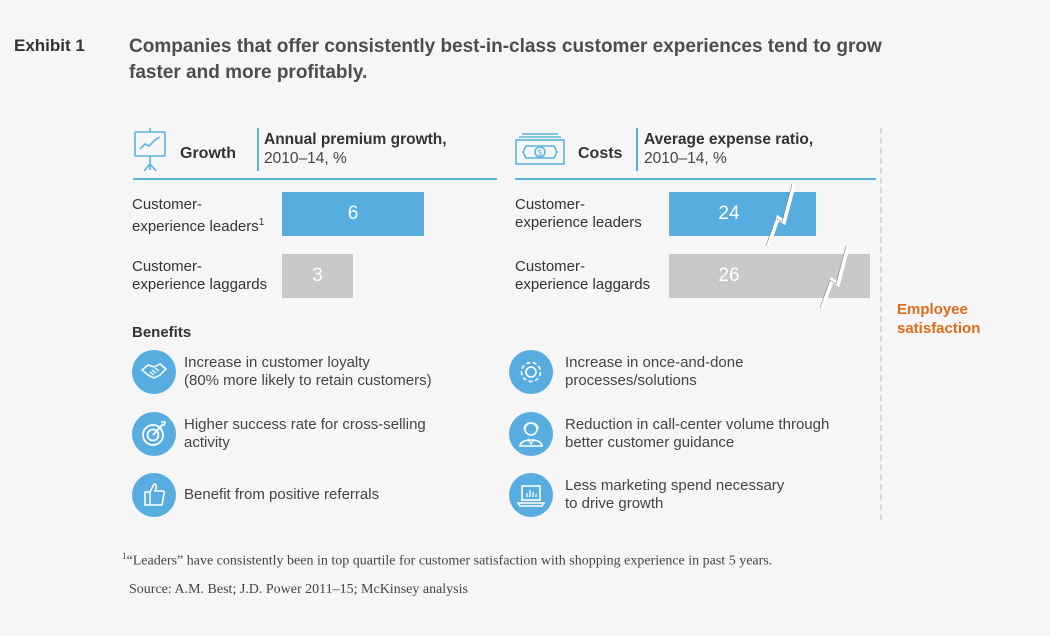 Image resolution: width=1050 pixels, height=636 pixels. What do you see at coordinates (770, 276) in the screenshot?
I see `costs-bar-laggards: 26` at bounding box center [770, 276].